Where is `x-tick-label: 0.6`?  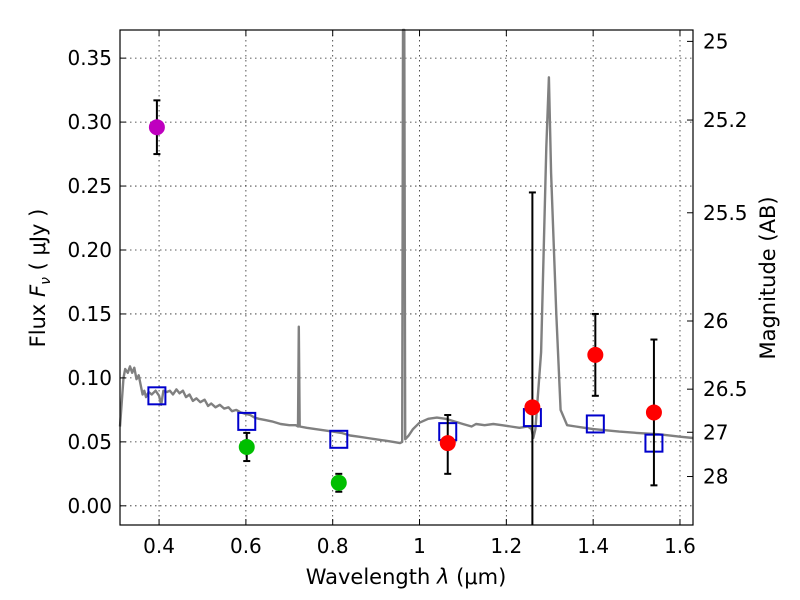 x-tick-label: 0.6 is located at coordinates (246, 546).